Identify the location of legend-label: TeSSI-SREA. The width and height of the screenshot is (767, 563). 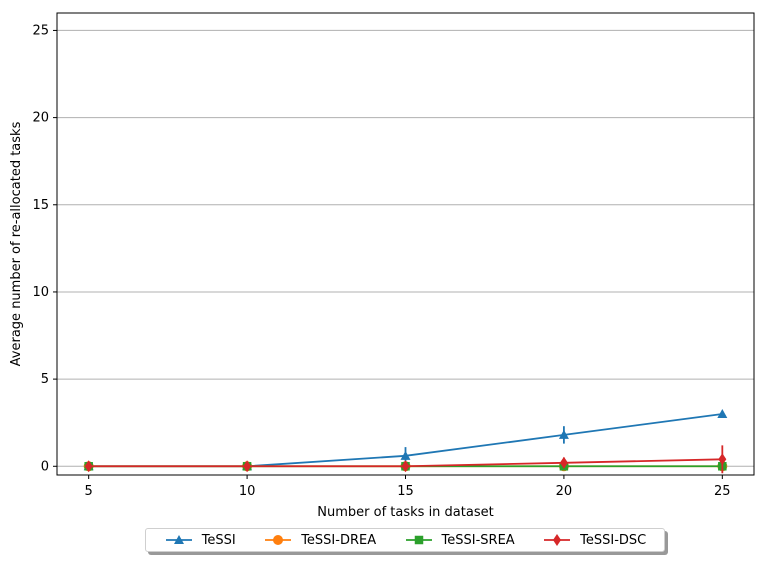
(478, 540).